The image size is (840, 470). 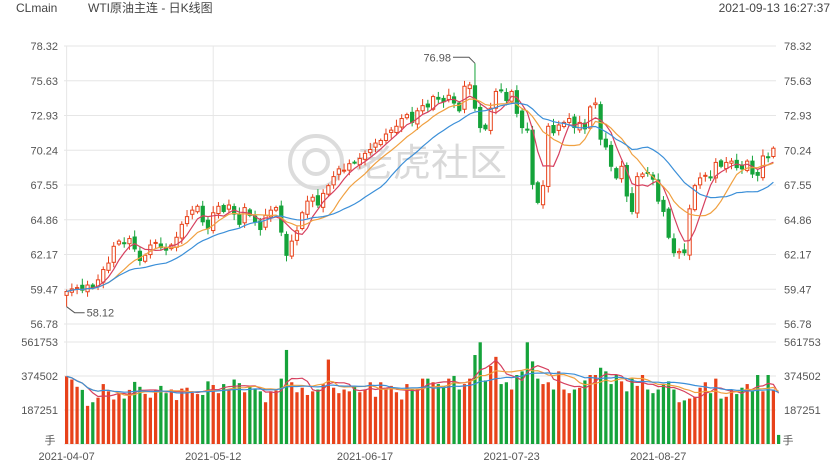 I want to click on price-tick-right: 67.55, so click(x=798, y=186).